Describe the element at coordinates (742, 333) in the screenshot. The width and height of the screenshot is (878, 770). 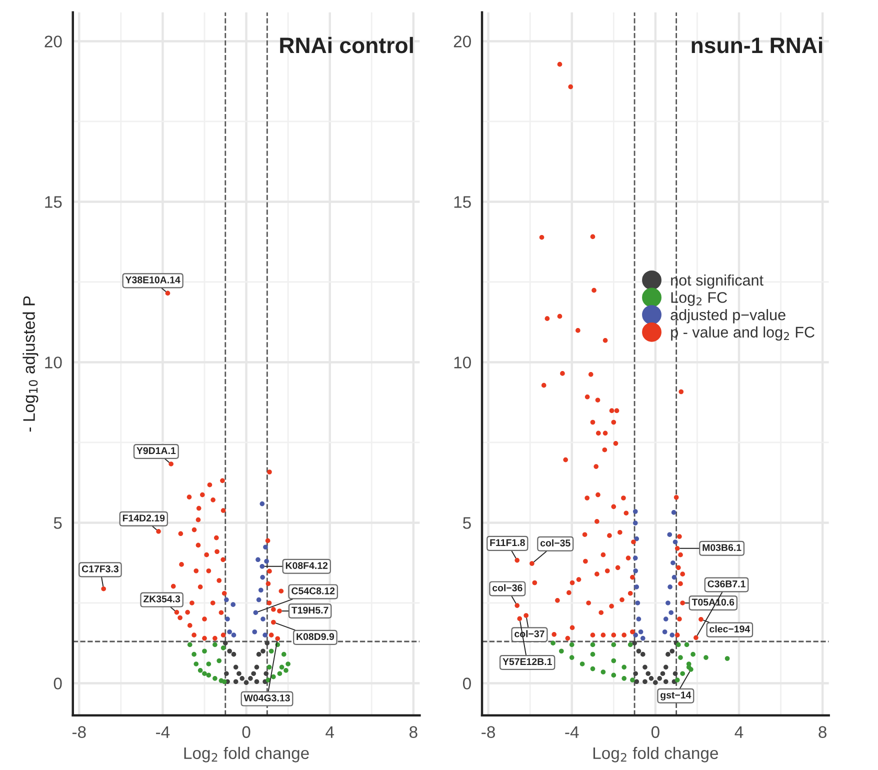
I see `legend-label: p - value and log$_{2}$ FC` at that location.